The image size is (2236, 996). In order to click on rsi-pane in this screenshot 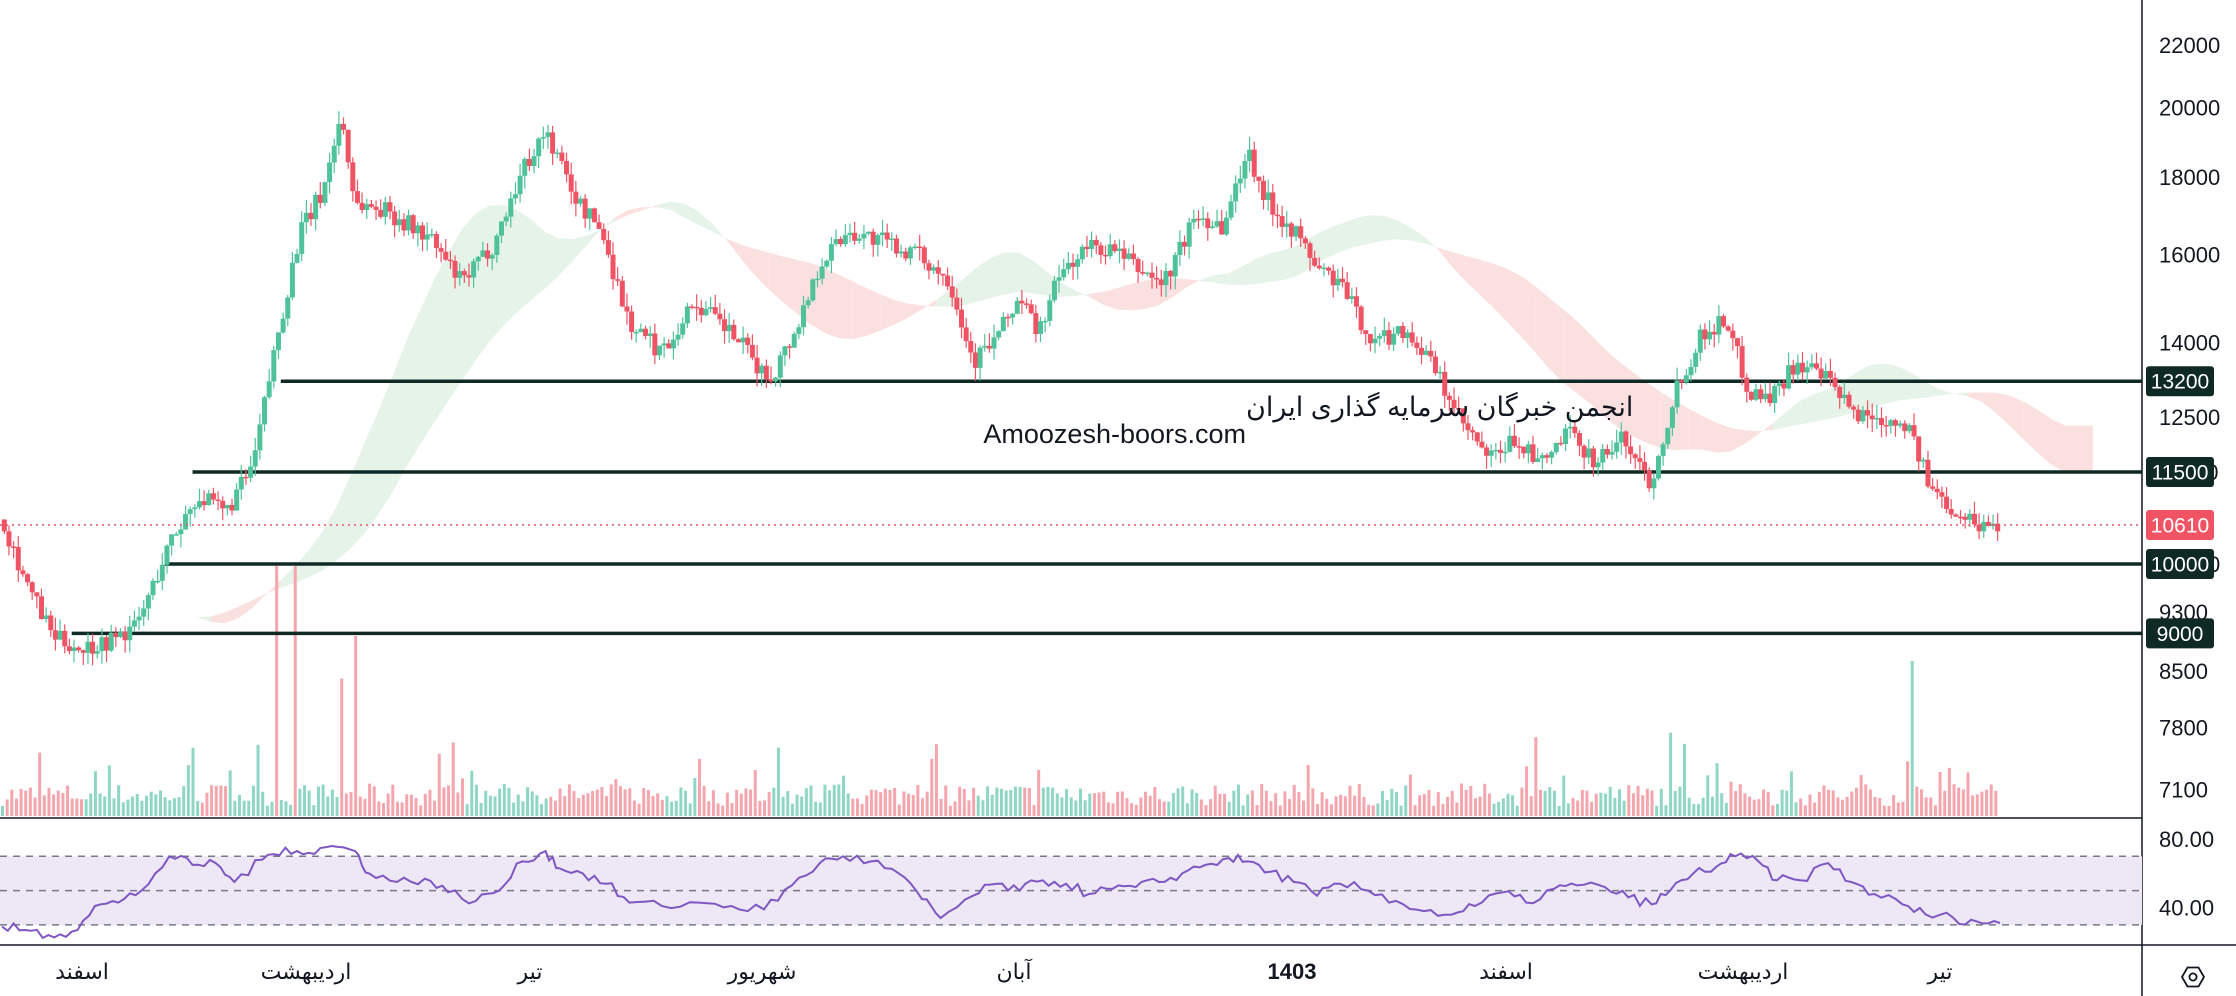, I will do `click(1071, 892)`.